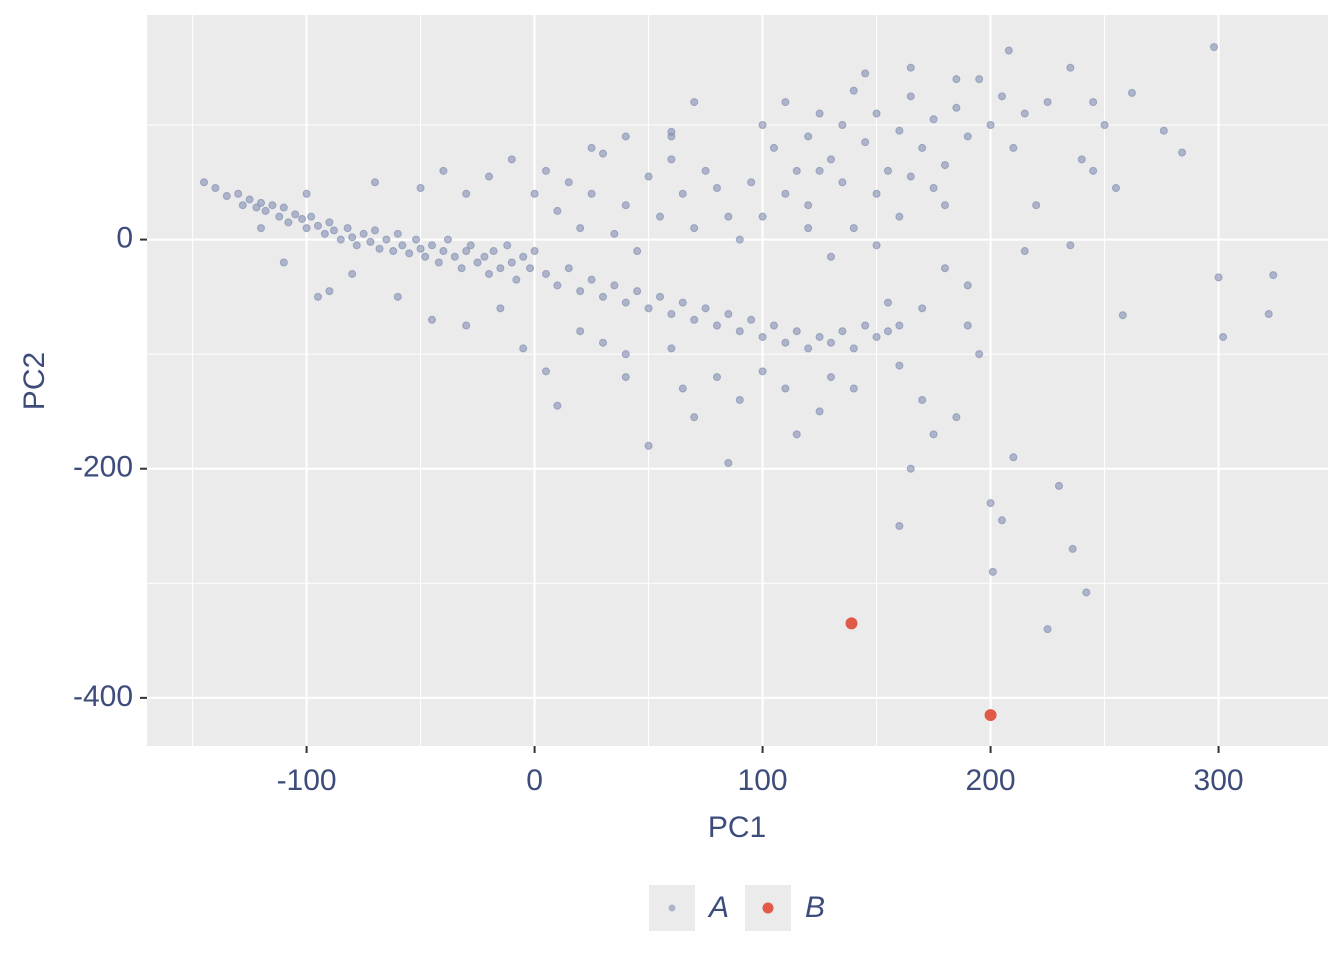 This screenshot has width=1344, height=960. I want to click on y-axis-label: PC2, so click(34, 381).